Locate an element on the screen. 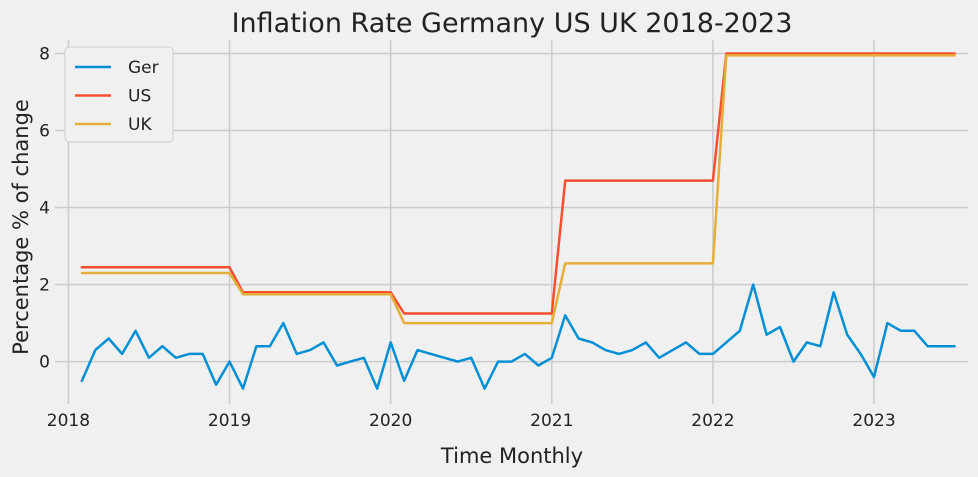  legend: Ger US UK is located at coordinates (119, 94).